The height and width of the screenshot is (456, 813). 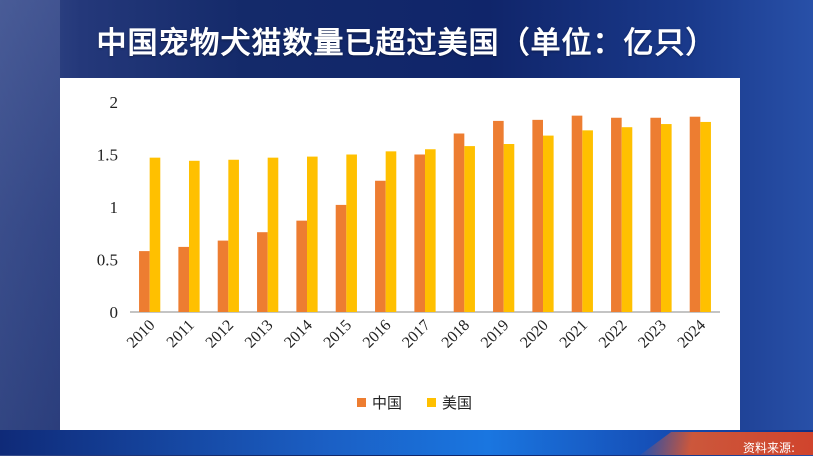 What do you see at coordinates (380, 246) in the screenshot?
I see `bar-china-2016` at bounding box center [380, 246].